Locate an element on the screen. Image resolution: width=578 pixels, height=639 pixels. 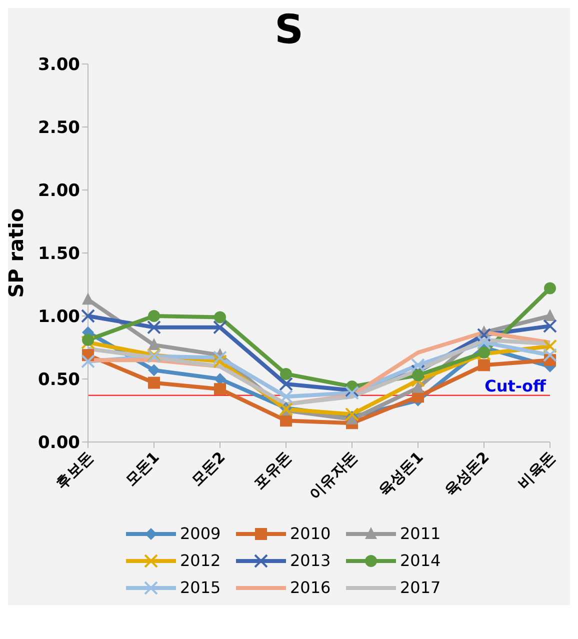
legend-label: 2011 is located at coordinates (420, 533).